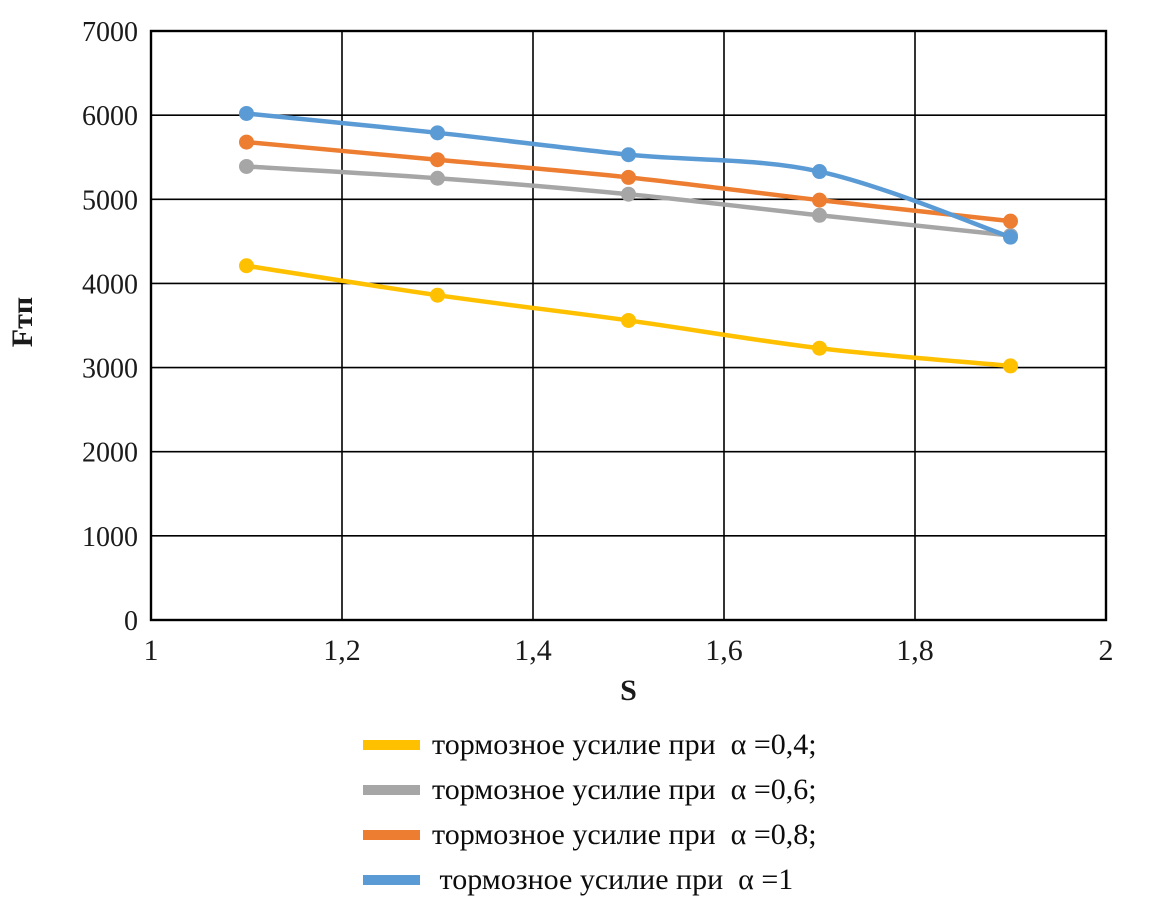  I want to click on legend-label: тормозное усилие при α =1, so click(613, 879).